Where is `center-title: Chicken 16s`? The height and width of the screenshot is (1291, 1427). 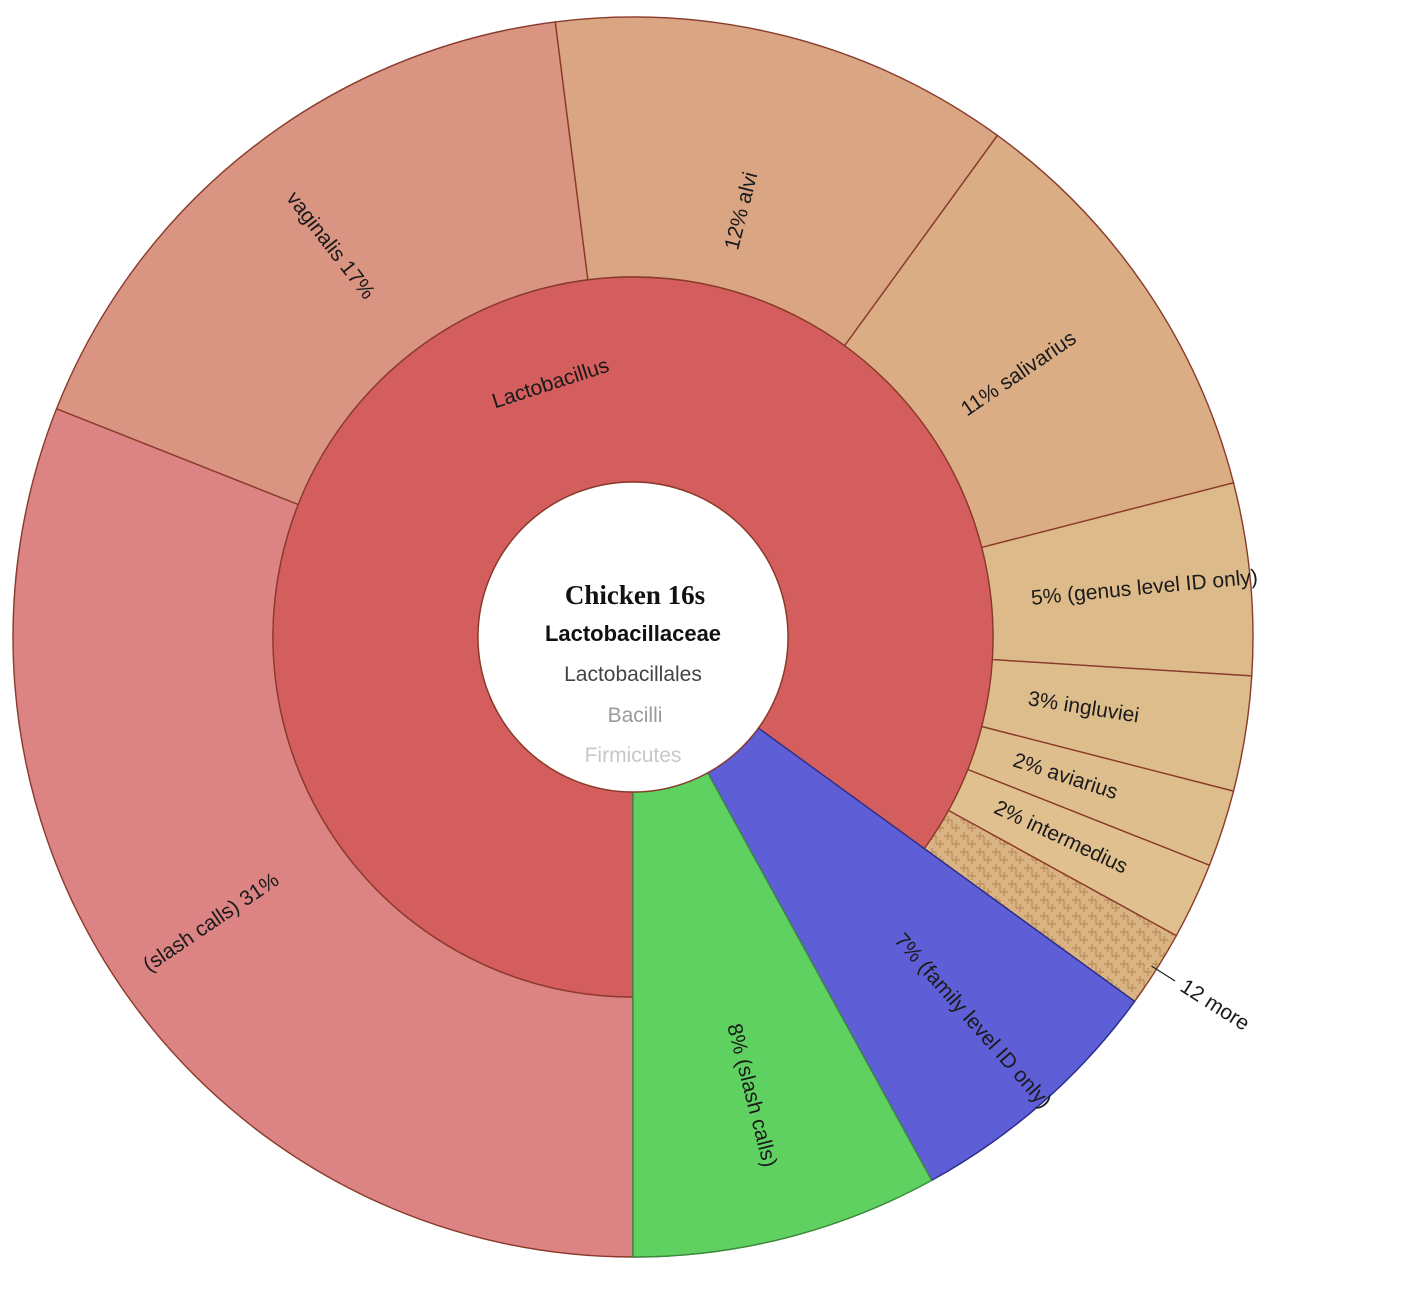 center-title: Chicken 16s is located at coordinates (635, 595).